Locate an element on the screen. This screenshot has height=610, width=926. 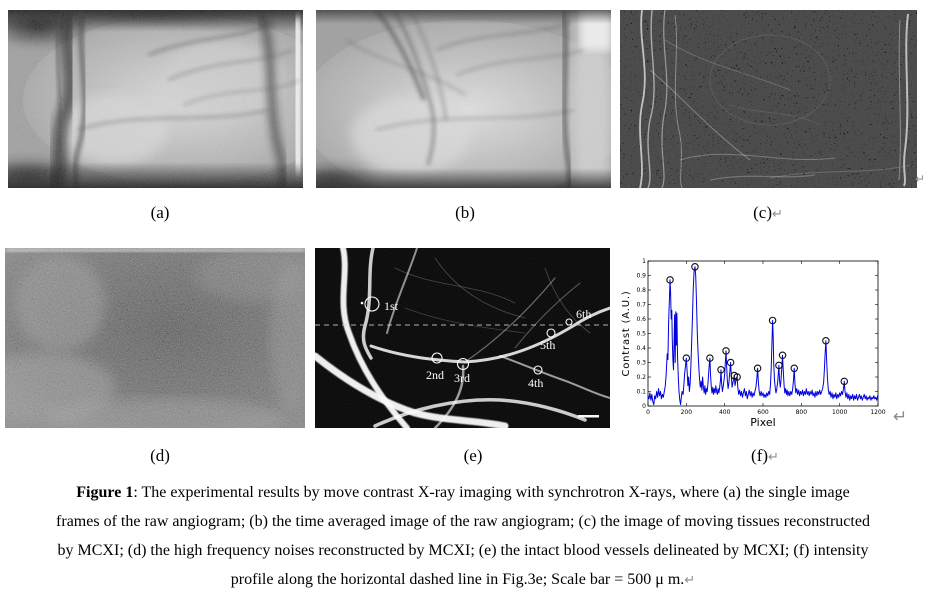
panel-label-b: (b) is located at coordinates (465, 213).